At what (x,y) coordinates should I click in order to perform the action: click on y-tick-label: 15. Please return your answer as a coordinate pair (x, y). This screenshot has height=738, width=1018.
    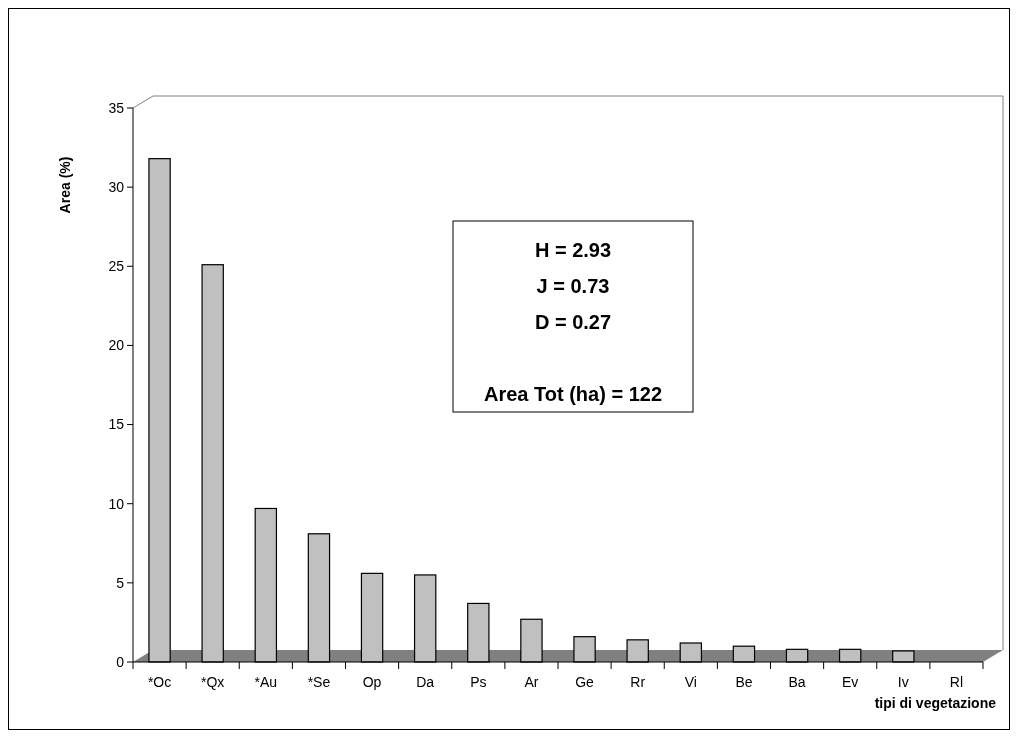
    Looking at the image, I should click on (116, 424).